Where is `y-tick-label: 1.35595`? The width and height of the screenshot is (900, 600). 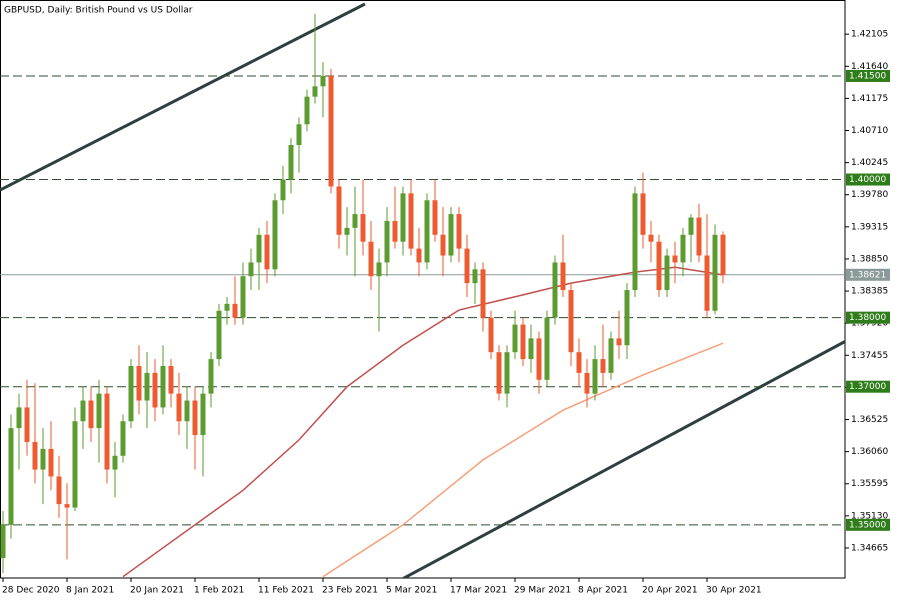 y-tick-label: 1.35595 is located at coordinates (869, 484).